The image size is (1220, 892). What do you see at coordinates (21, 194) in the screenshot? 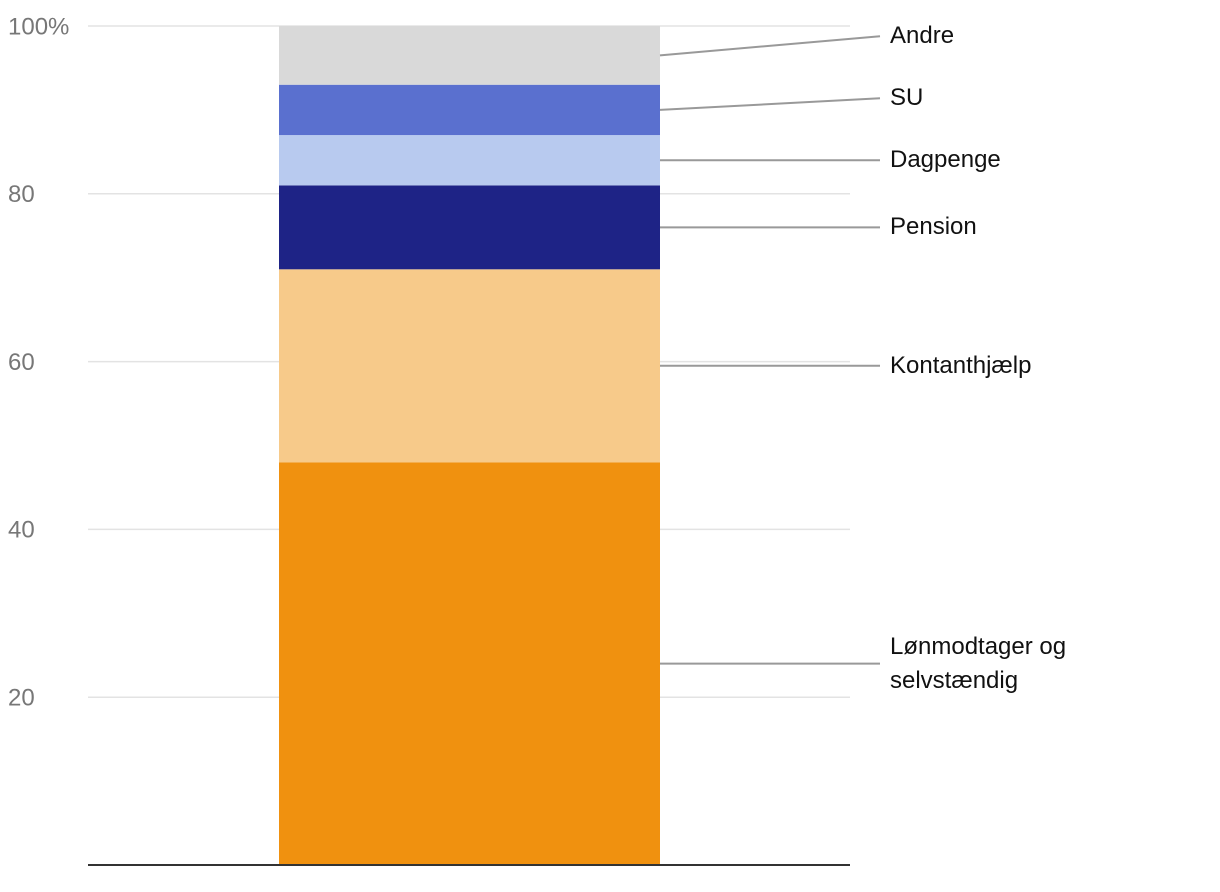
I see `y-tick-label: 80` at bounding box center [21, 194].